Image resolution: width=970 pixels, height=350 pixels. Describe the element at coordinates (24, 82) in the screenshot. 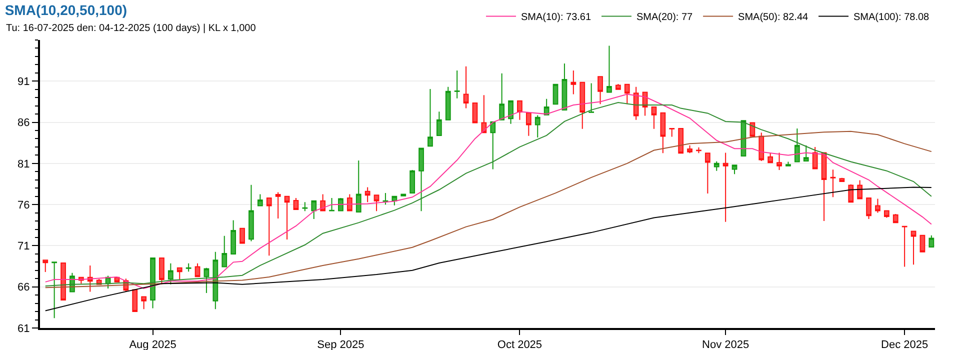

I see `y-tick-label: 91` at that location.